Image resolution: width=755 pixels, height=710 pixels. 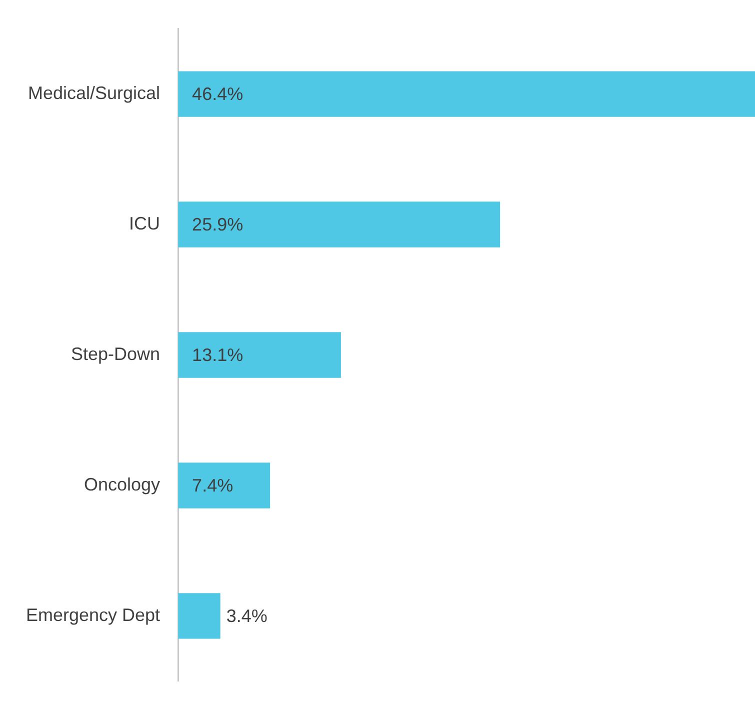 I want to click on y-tick-label: ICU, so click(x=144, y=223).